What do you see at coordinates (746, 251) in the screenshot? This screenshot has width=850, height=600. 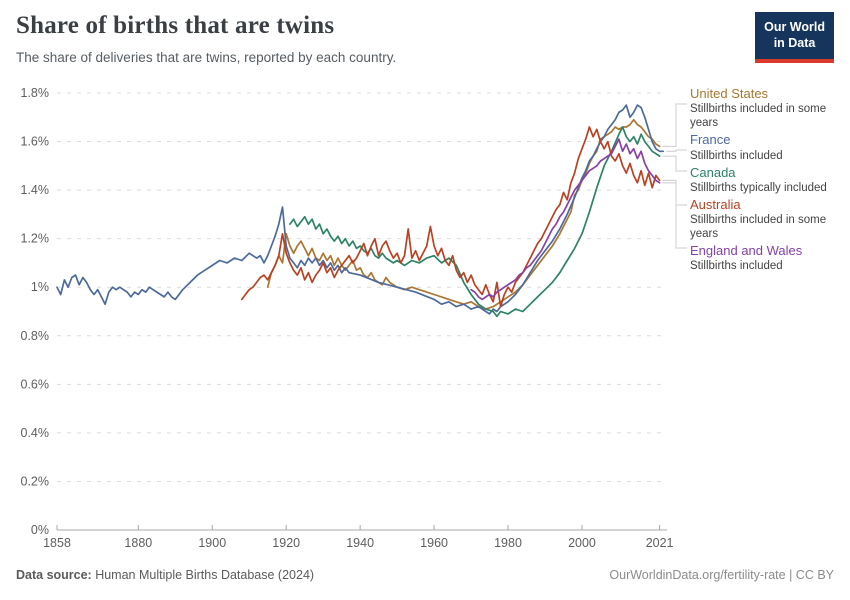 I see `legend-label: England and Wales` at bounding box center [746, 251].